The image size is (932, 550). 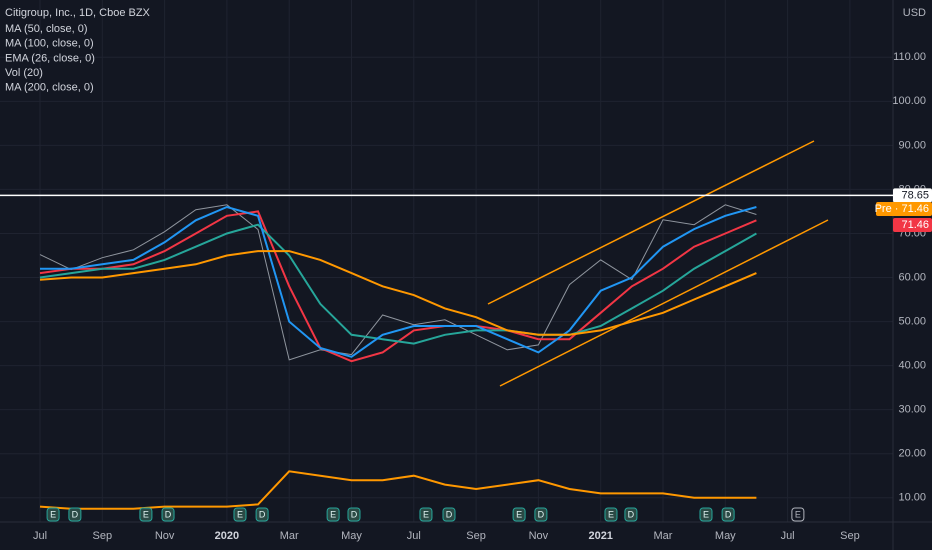 I want to click on price-tag-label: Pre · 71.46, so click(x=902, y=209).